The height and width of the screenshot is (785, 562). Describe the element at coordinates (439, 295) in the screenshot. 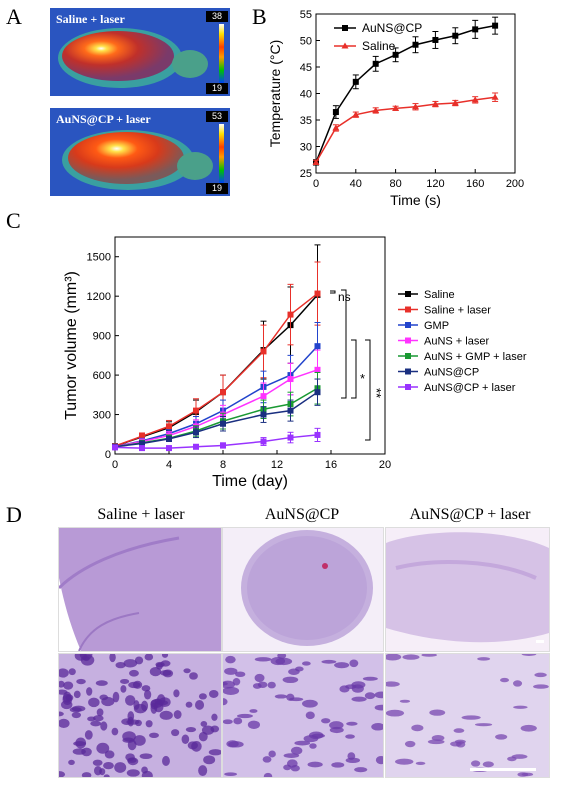

I see `legend-label: Saline` at that location.